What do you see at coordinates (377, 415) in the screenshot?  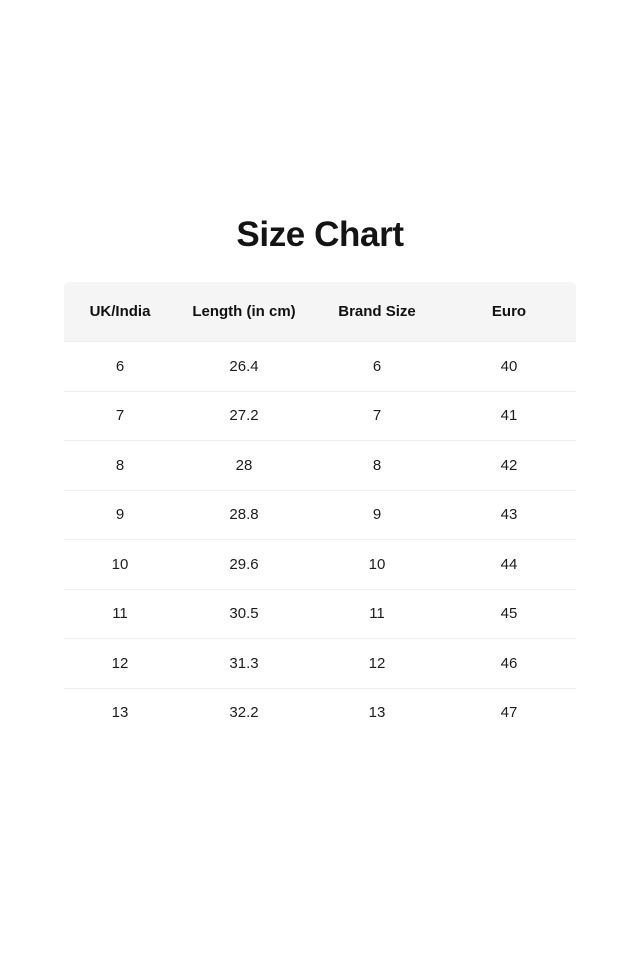 I see `cell-brand-size: 7` at bounding box center [377, 415].